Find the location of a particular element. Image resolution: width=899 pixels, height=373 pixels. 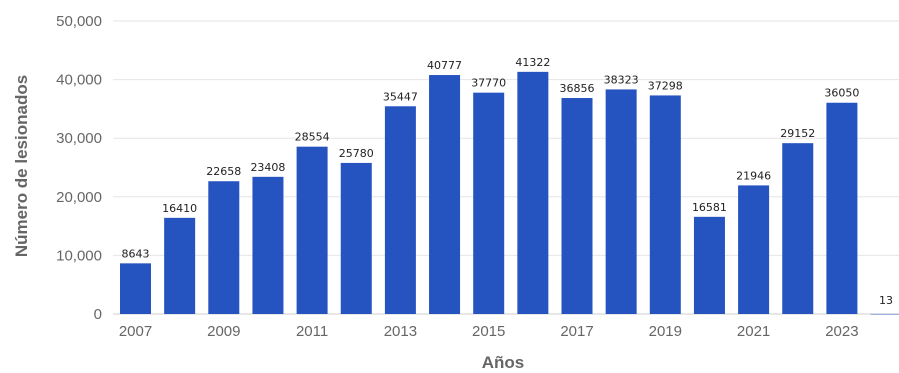

bar-data-label: 28554 is located at coordinates (312, 137).